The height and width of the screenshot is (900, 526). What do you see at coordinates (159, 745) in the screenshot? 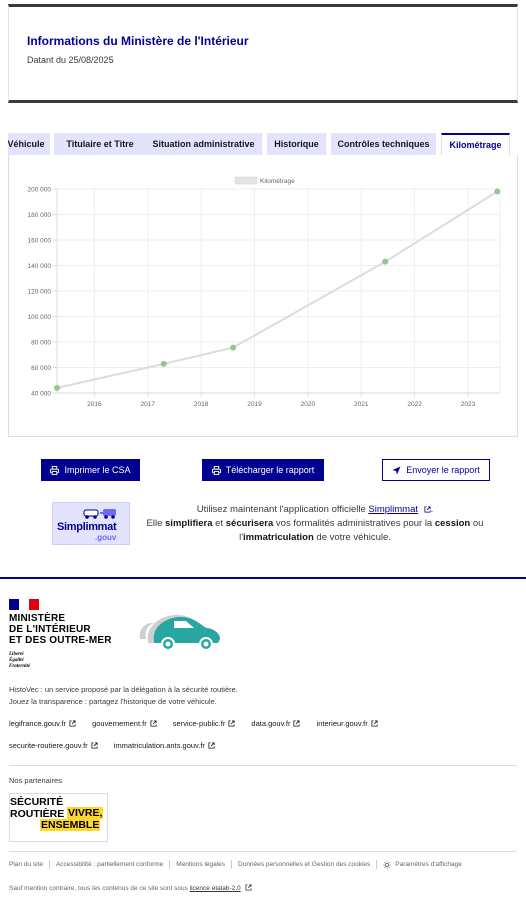
I see `link-immatriculation-ants-label: immatriculation.ants.gouv.fr` at bounding box center [159, 745].